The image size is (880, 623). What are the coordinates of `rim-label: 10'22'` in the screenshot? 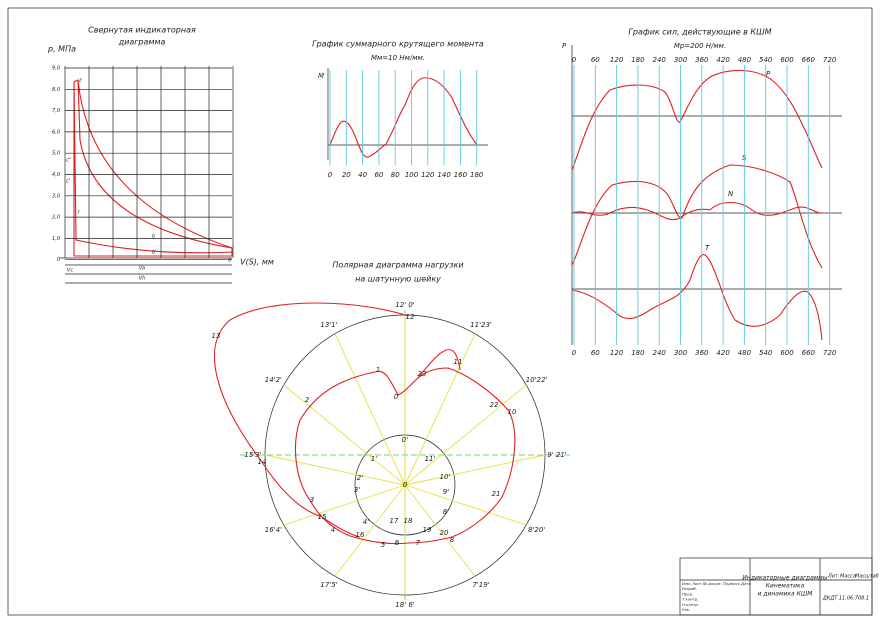 It's located at (537, 380).